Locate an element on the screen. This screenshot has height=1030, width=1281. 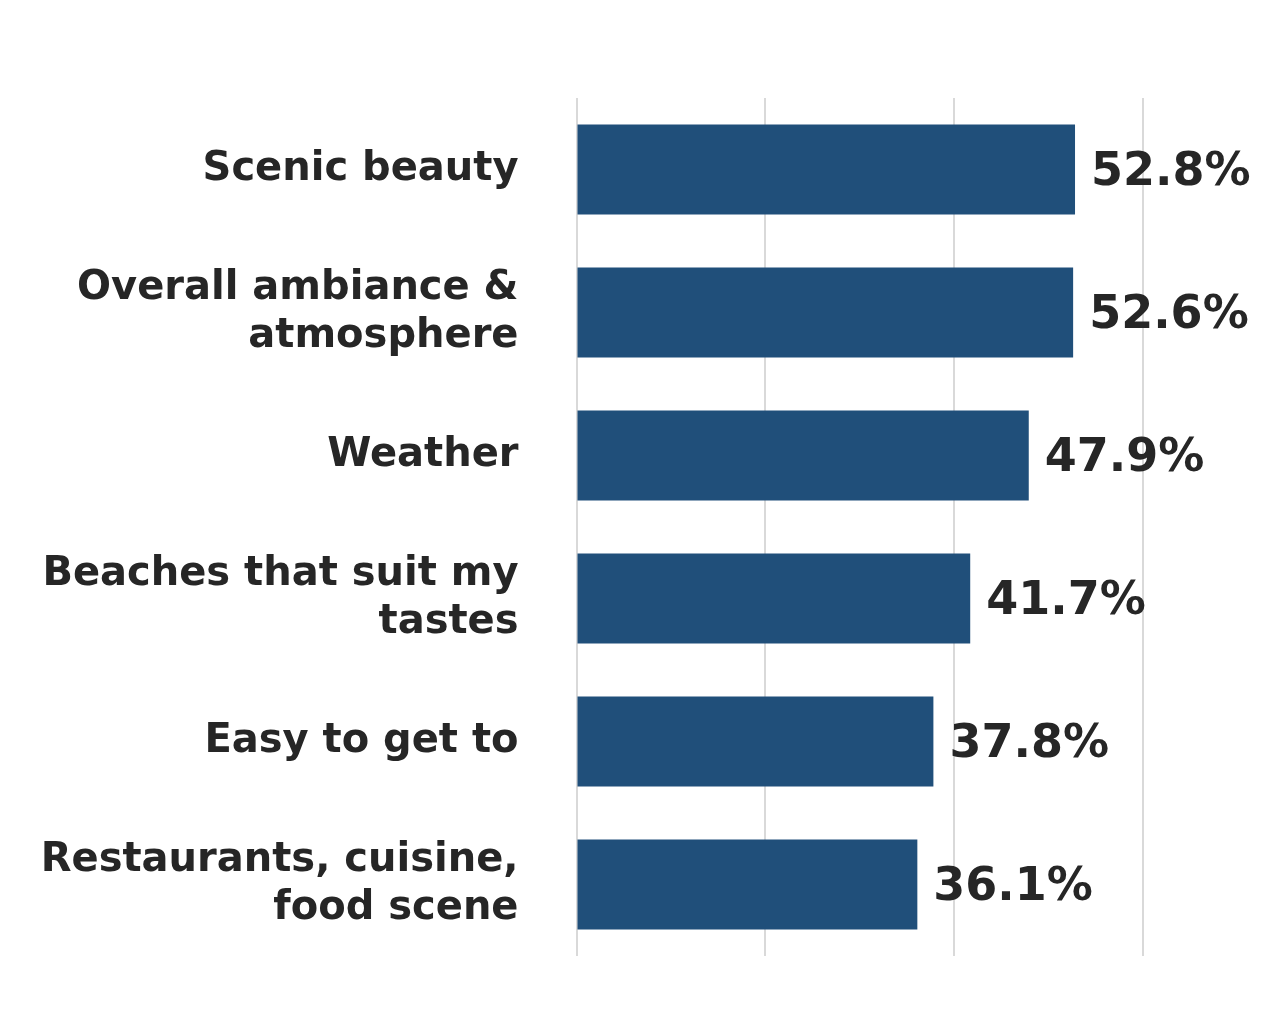
y-tick-label: Easy to get to is located at coordinates (361, 737).